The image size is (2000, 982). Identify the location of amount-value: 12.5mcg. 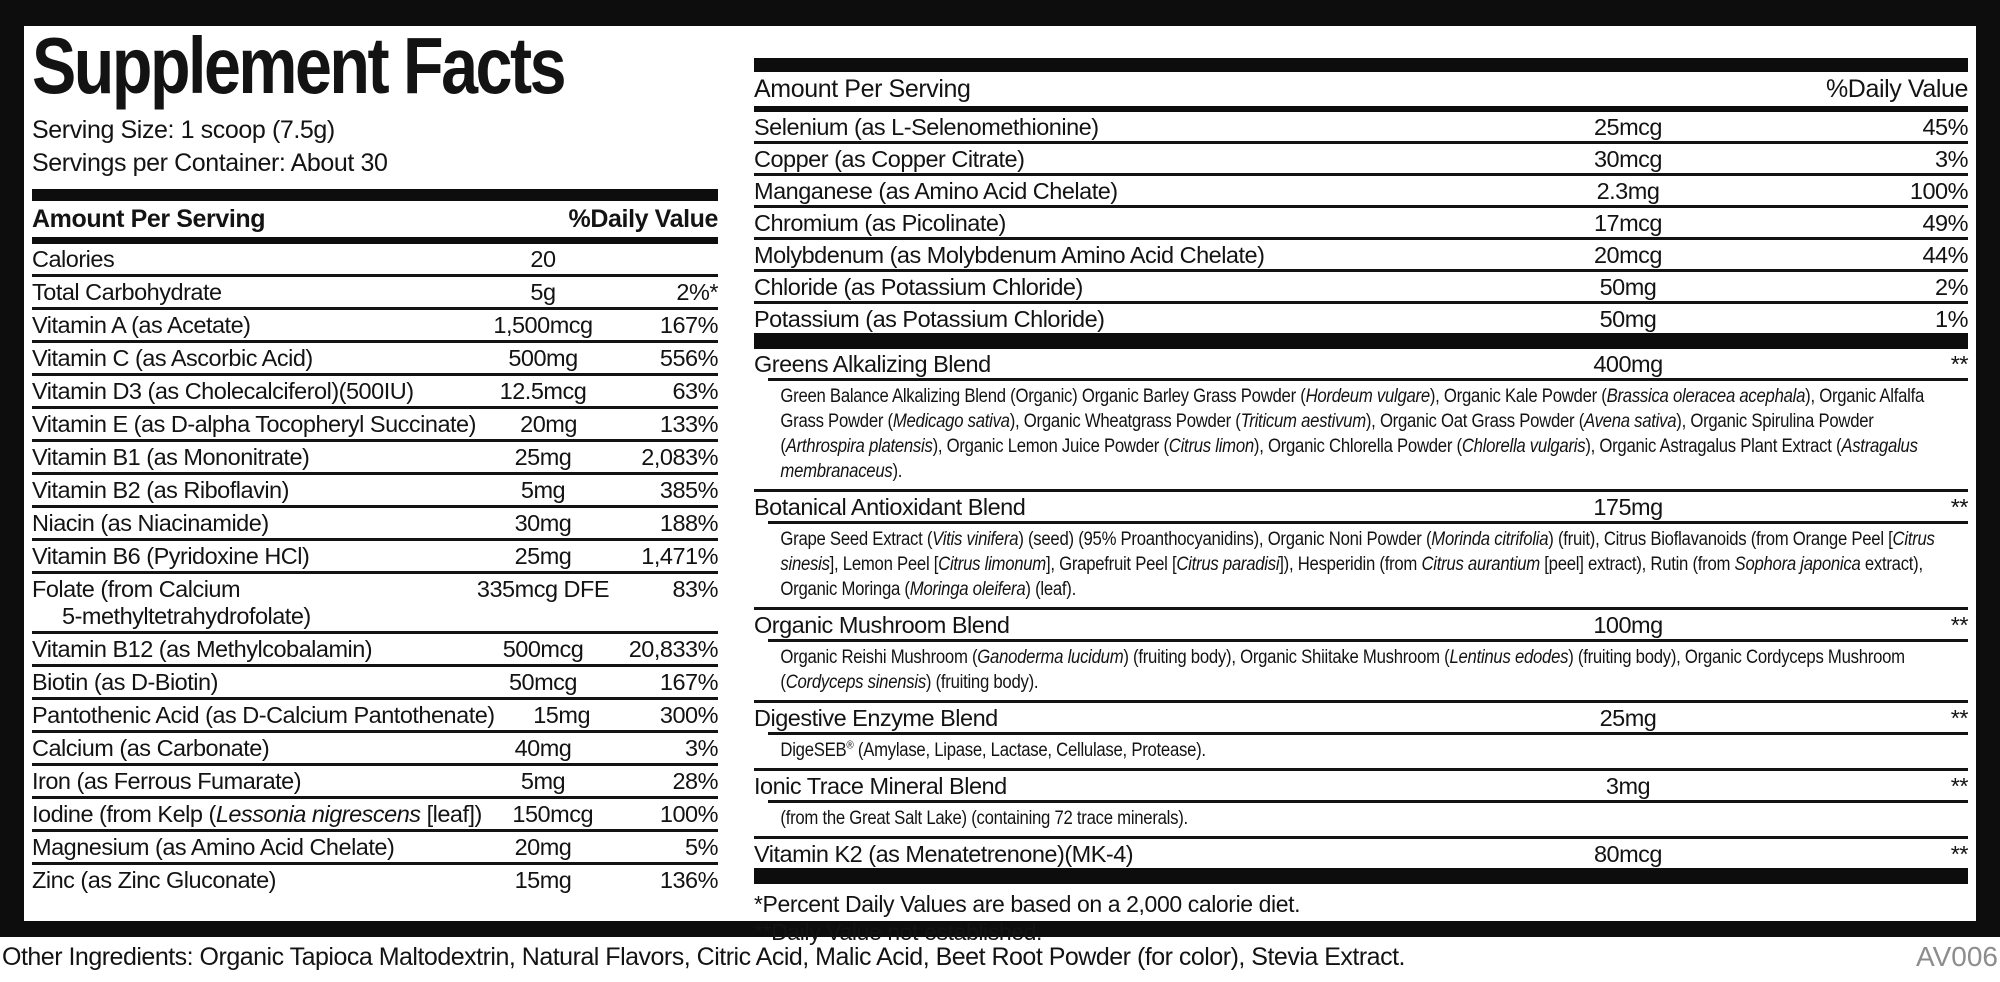
(543, 391).